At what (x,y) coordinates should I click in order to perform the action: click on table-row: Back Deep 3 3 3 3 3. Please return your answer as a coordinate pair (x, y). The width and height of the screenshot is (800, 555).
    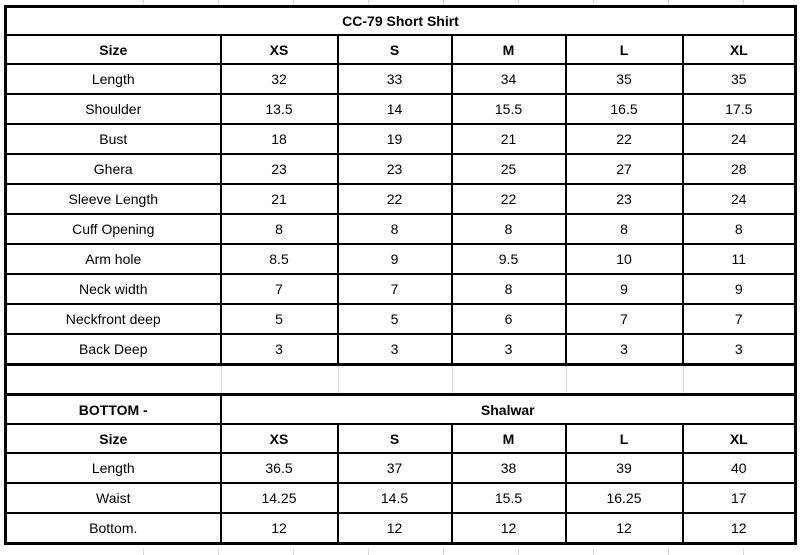
    Looking at the image, I should click on (400, 349).